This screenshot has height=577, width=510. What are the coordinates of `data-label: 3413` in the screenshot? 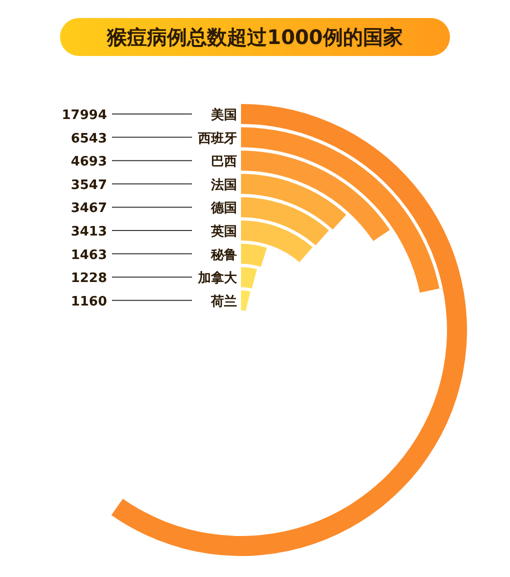 It's located at (88, 232).